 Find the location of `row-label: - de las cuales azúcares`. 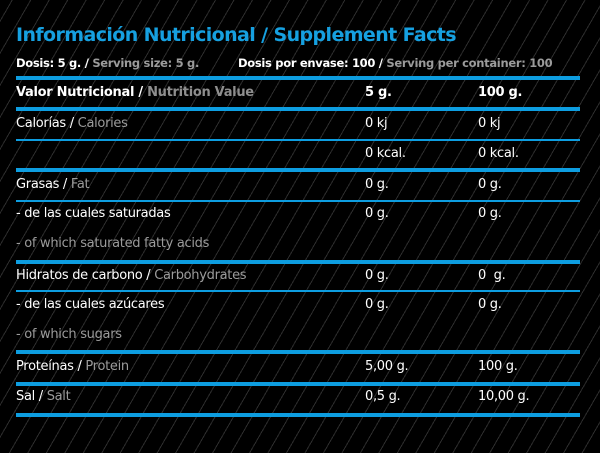

row-label: - de las cuales azúcares is located at coordinates (90, 304).